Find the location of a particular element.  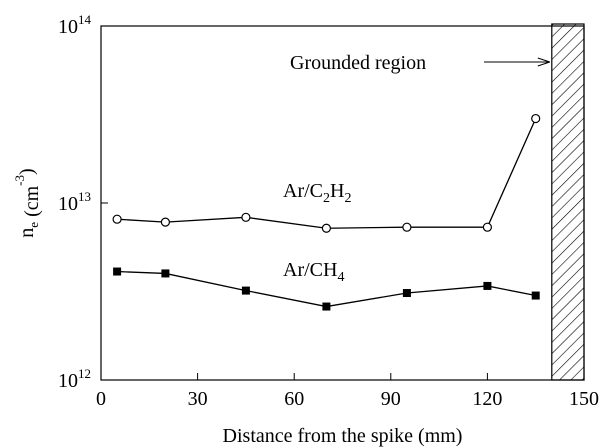

y-axis-title: ne (cm-3) is located at coordinates (27, 202).